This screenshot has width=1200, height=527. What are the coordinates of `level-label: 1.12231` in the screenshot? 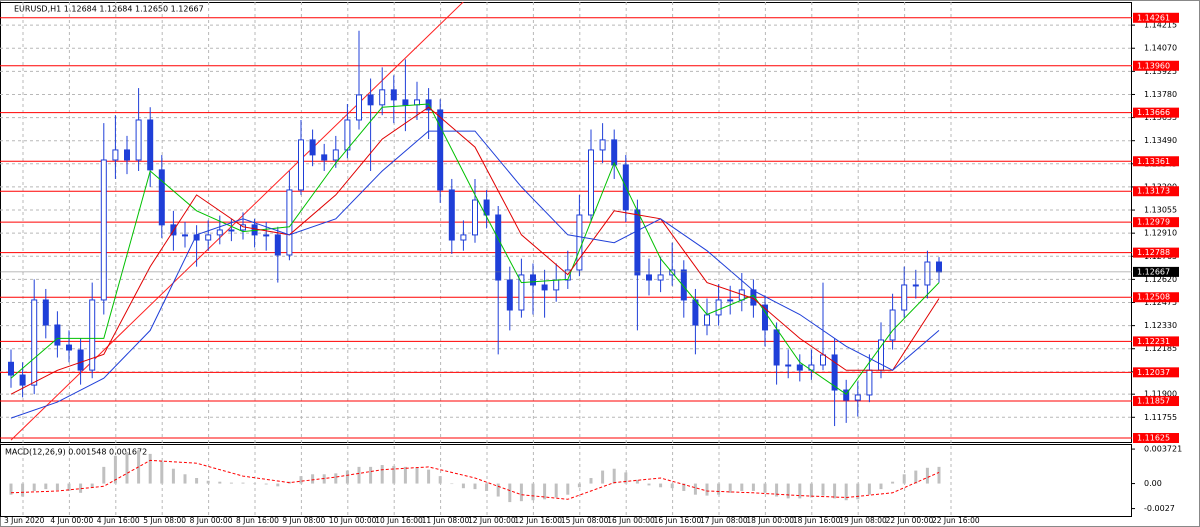 It's located at (1153, 341).